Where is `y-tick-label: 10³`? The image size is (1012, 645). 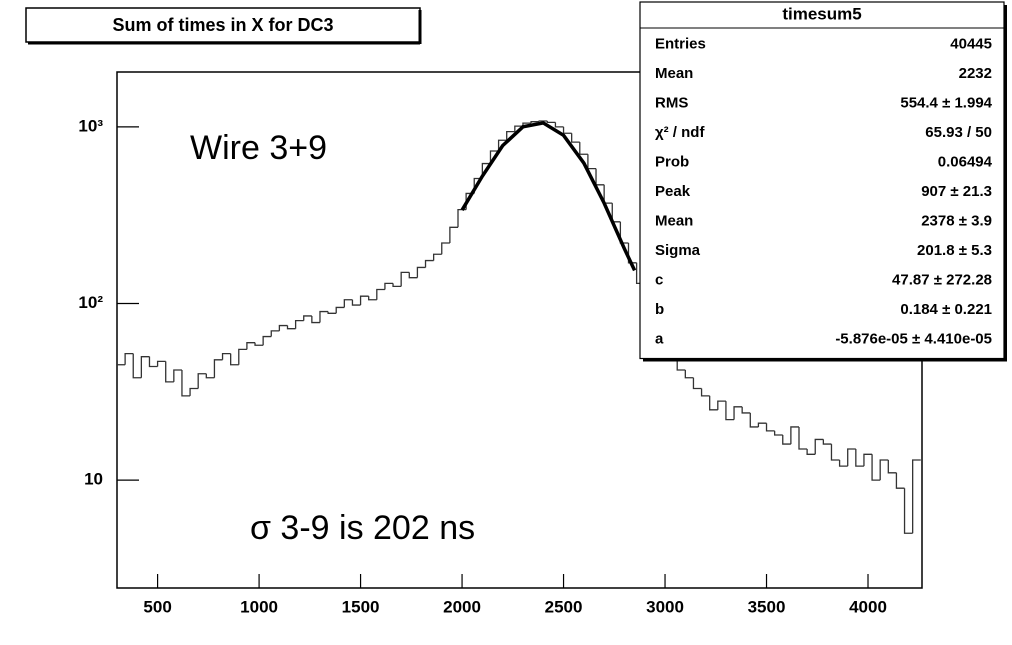
y-tick-label: 10³ is located at coordinates (90, 125).